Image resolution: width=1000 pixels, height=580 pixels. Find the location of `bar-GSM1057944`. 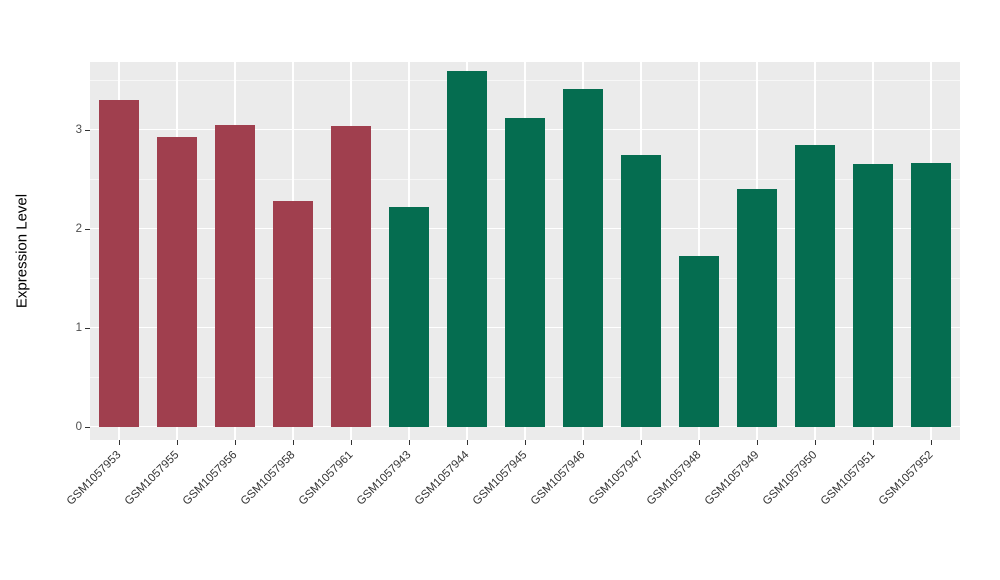

bar-GSM1057944 is located at coordinates (467, 248).